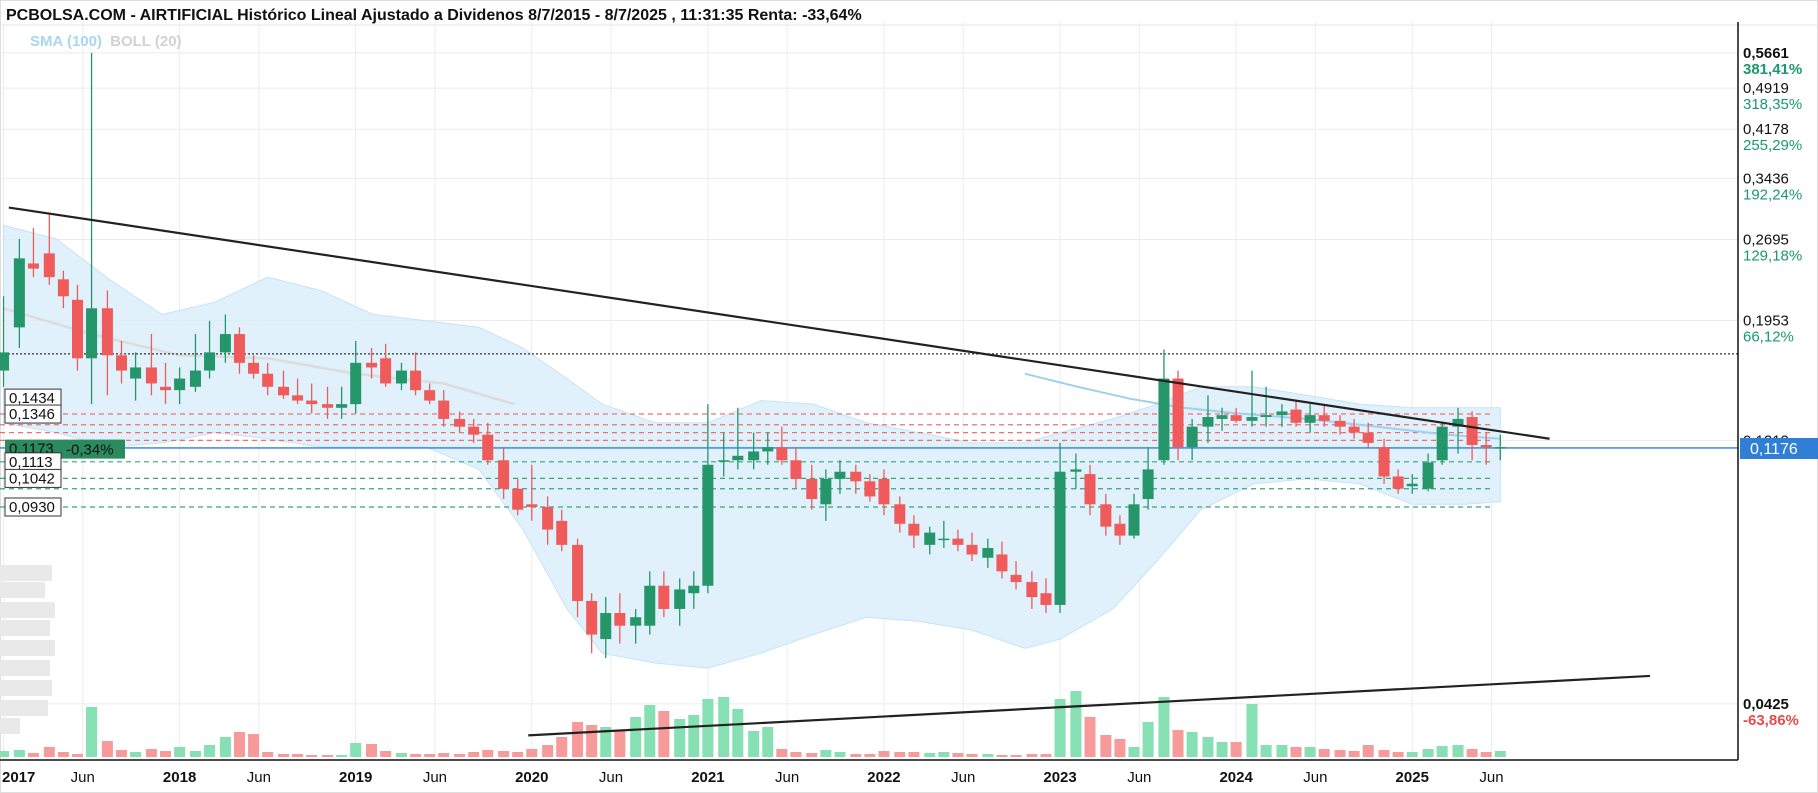  What do you see at coordinates (531, 777) in the screenshot?
I see `x-year-label: 2020` at bounding box center [531, 777].